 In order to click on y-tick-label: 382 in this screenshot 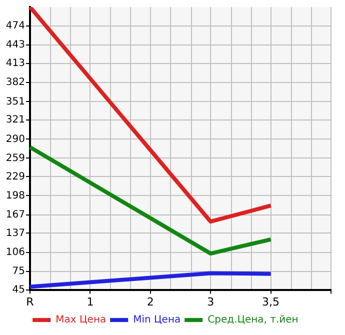, I will do `click(15, 82)`.